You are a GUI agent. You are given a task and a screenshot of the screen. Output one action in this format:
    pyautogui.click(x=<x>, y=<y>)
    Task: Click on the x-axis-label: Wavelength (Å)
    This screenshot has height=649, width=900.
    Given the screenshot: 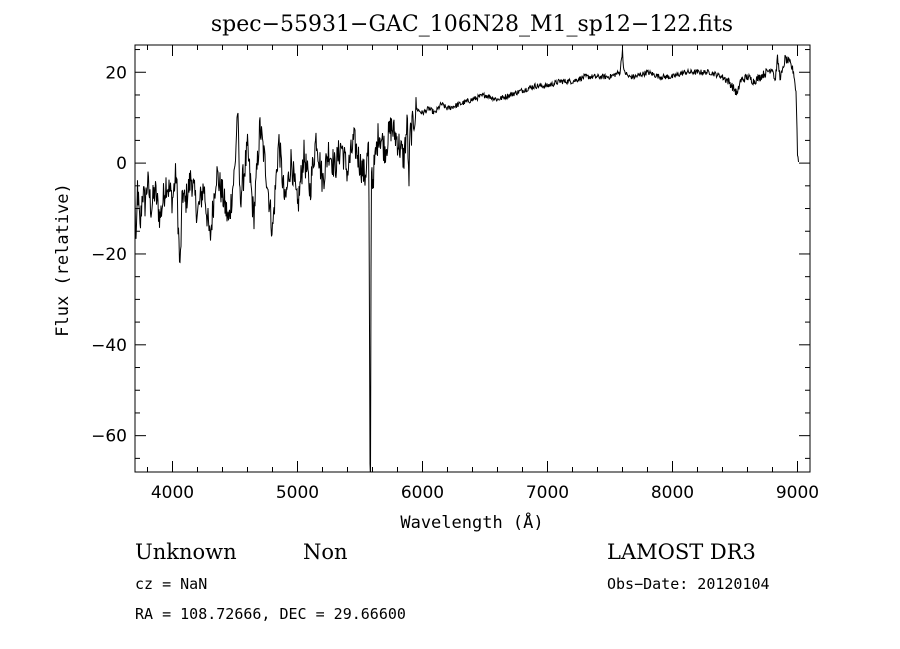 What is the action you would take?
    pyautogui.click(x=471, y=522)
    